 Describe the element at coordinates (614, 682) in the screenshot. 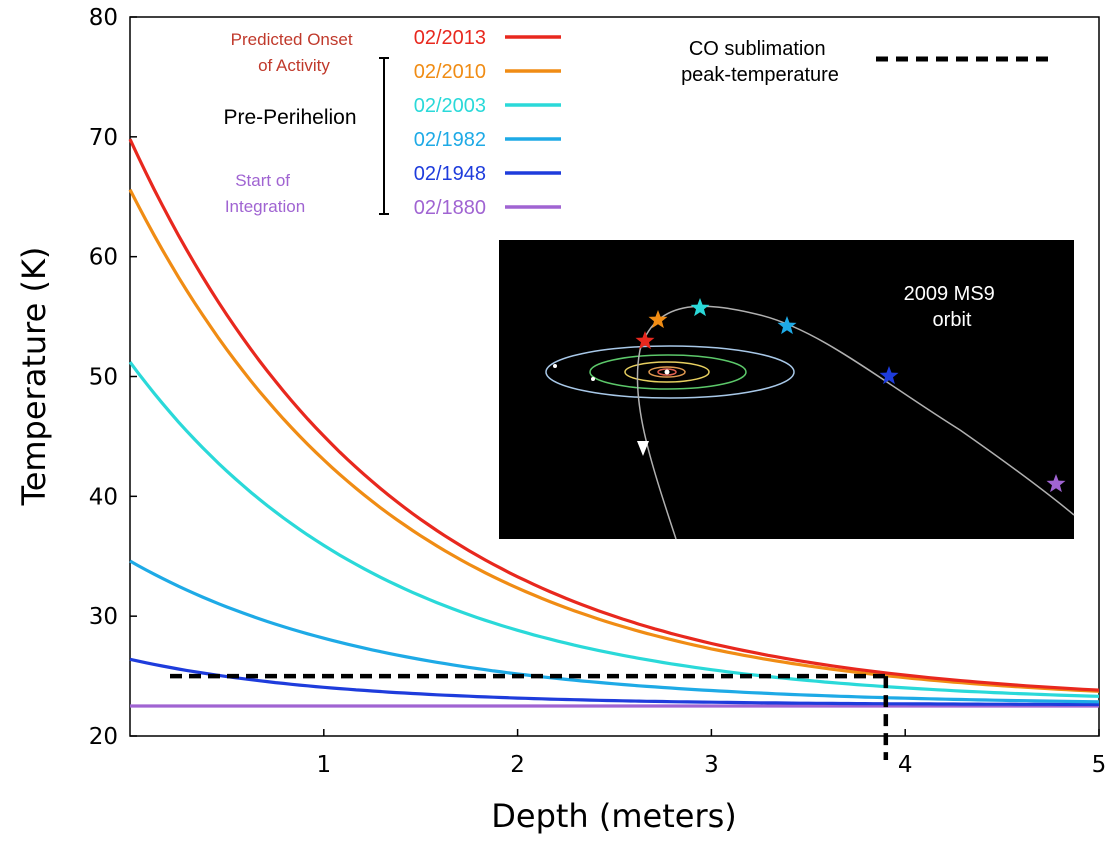

I see `series-line-02-1948` at that location.